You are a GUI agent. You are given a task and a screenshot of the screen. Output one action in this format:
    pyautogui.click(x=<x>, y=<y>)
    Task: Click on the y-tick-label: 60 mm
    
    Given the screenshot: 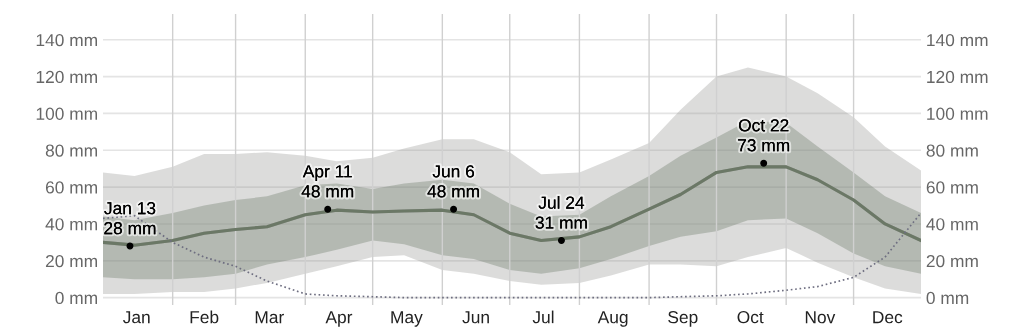 What is the action you would take?
    pyautogui.click(x=71, y=187)
    